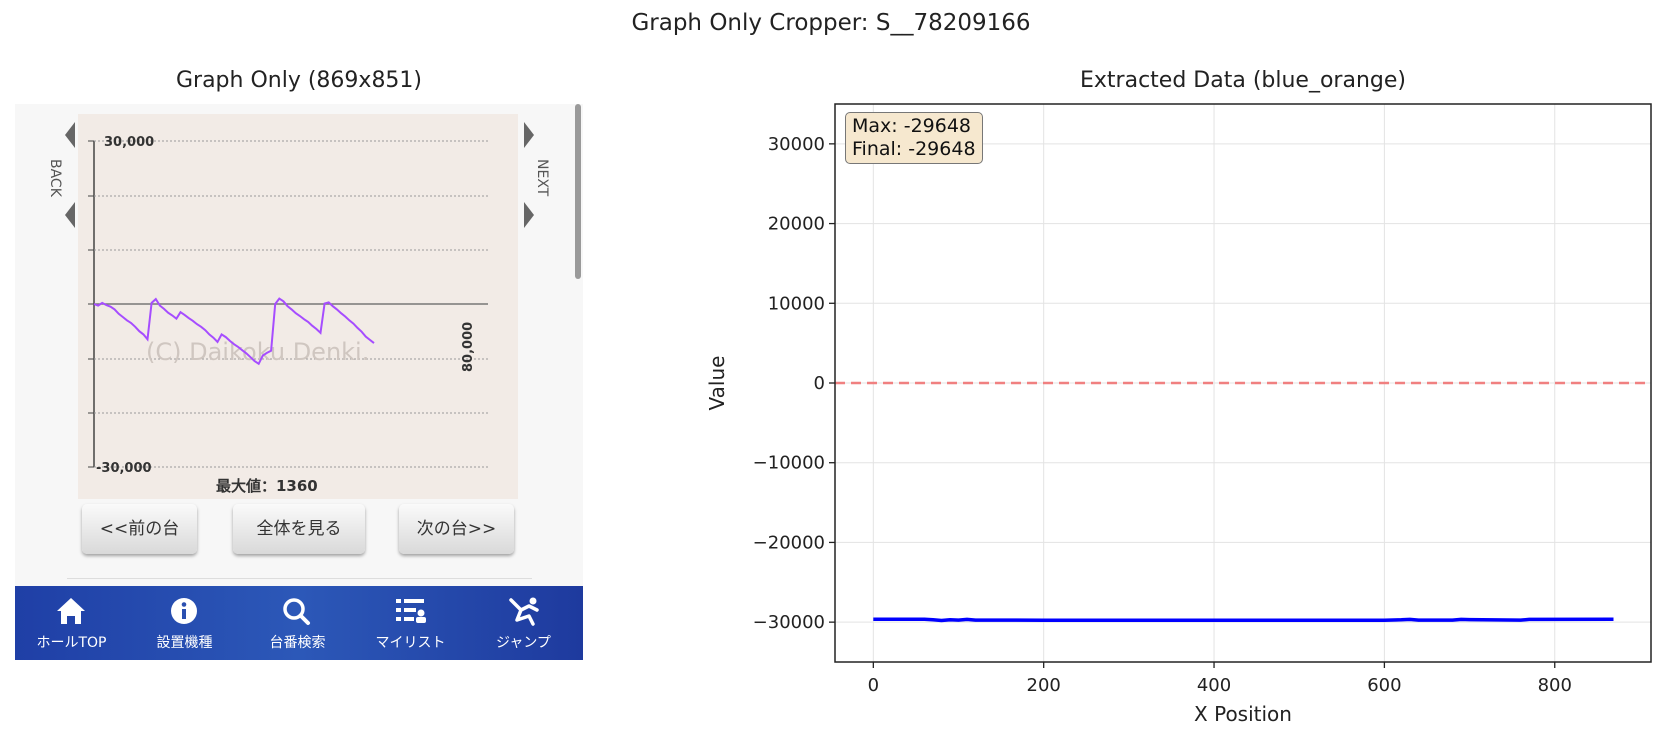 The height and width of the screenshot is (740, 1662). What do you see at coordinates (299, 529) in the screenshot?
I see `view-all-button: 全体を見る` at bounding box center [299, 529].